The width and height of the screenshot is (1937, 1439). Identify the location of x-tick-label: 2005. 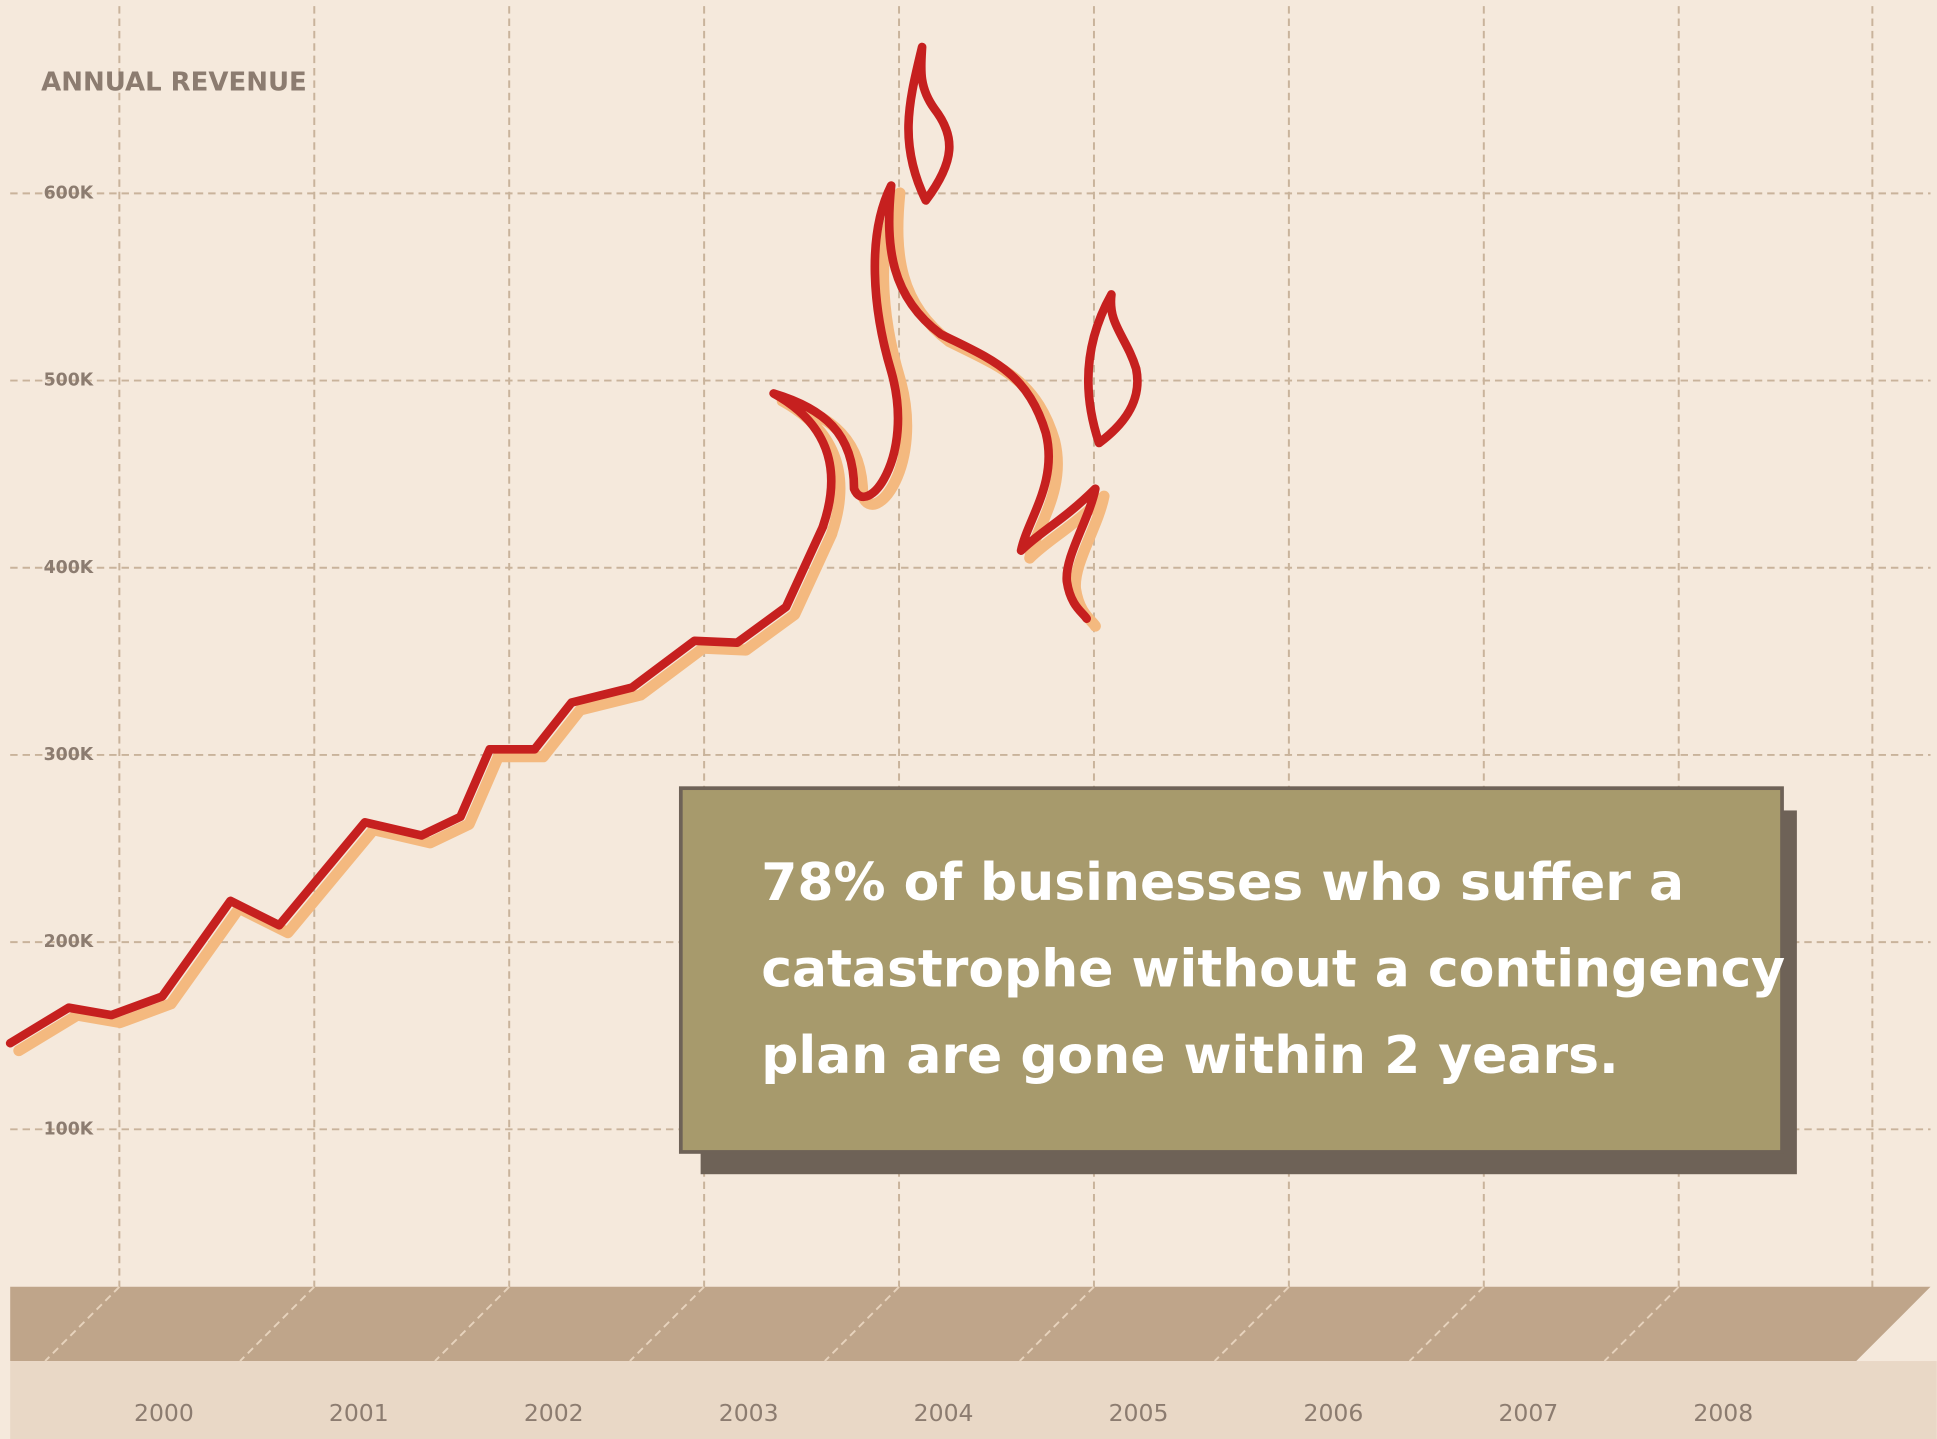
(1139, 1413).